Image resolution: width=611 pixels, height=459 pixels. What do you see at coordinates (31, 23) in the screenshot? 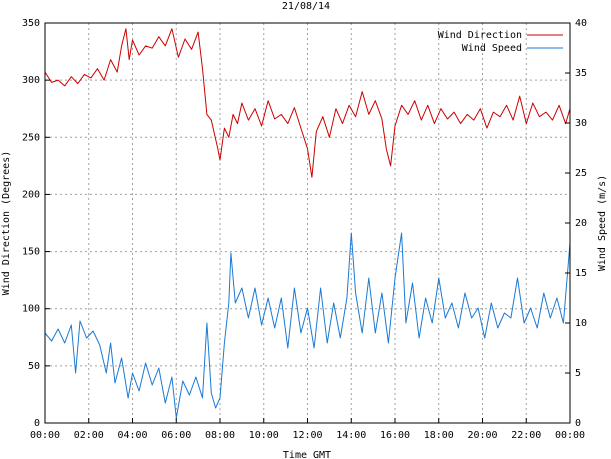
I see `left-y-tick-label: 350` at bounding box center [31, 23].